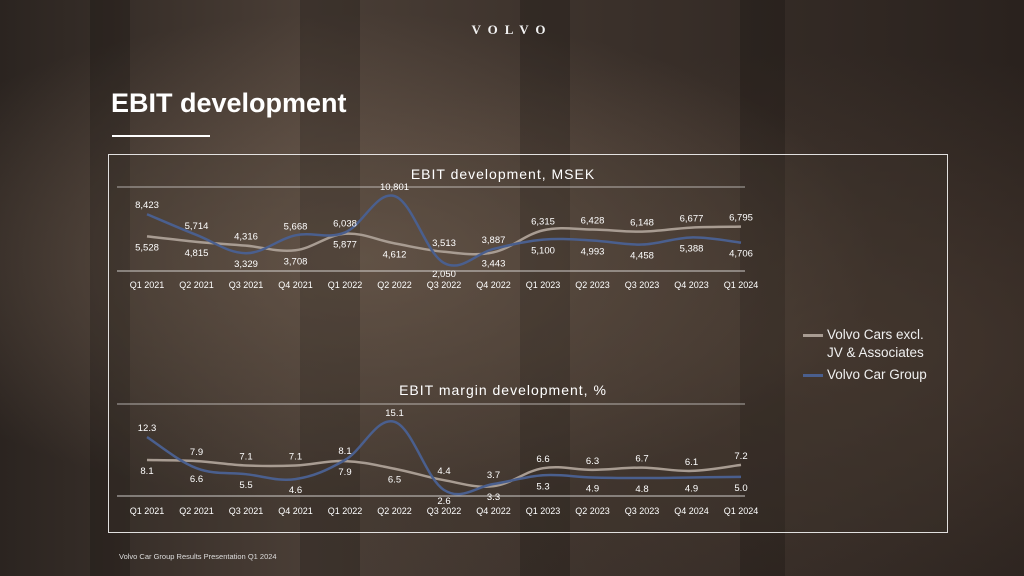 This screenshot has width=1024, height=576. Describe the element at coordinates (394, 413) in the screenshot. I see `chart-margin-data-label: 15.1` at that location.